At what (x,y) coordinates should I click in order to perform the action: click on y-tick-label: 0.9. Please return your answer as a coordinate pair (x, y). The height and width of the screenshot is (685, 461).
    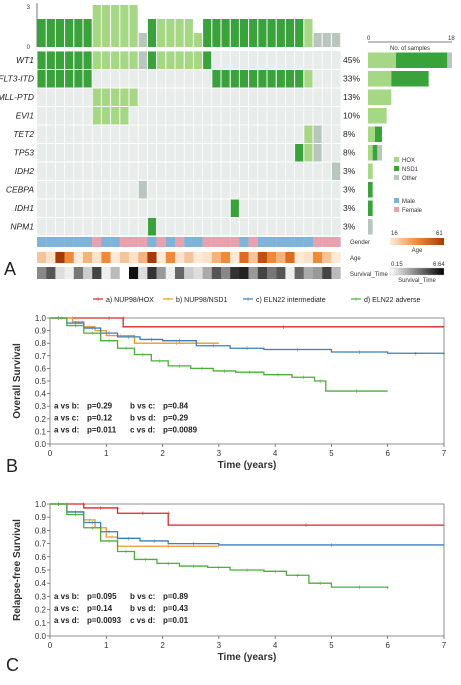
    Looking at the image, I should click on (41, 331).